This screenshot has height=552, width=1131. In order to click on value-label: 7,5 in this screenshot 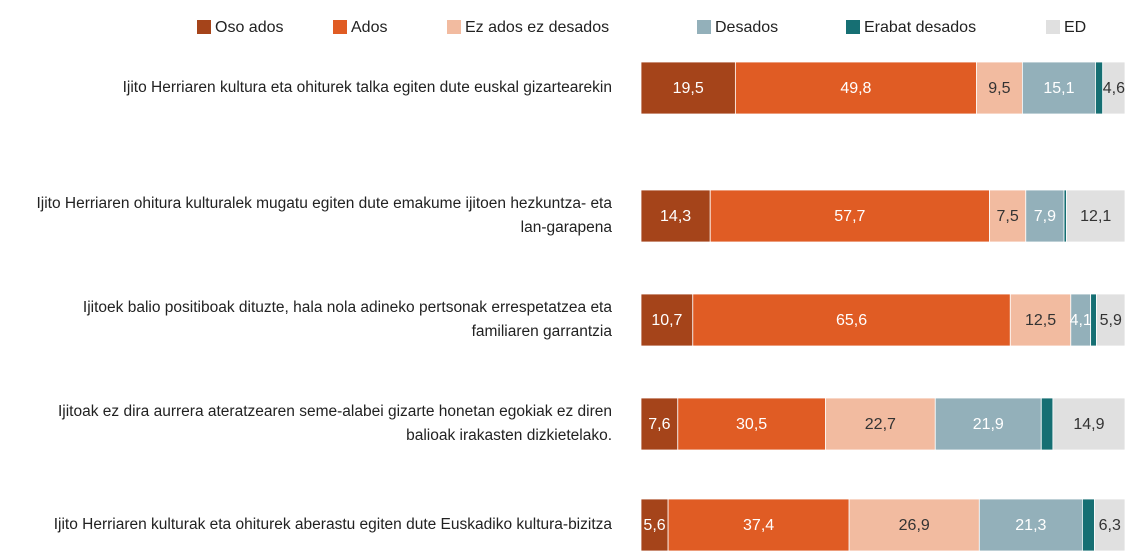, I will do `click(1008, 216)`.